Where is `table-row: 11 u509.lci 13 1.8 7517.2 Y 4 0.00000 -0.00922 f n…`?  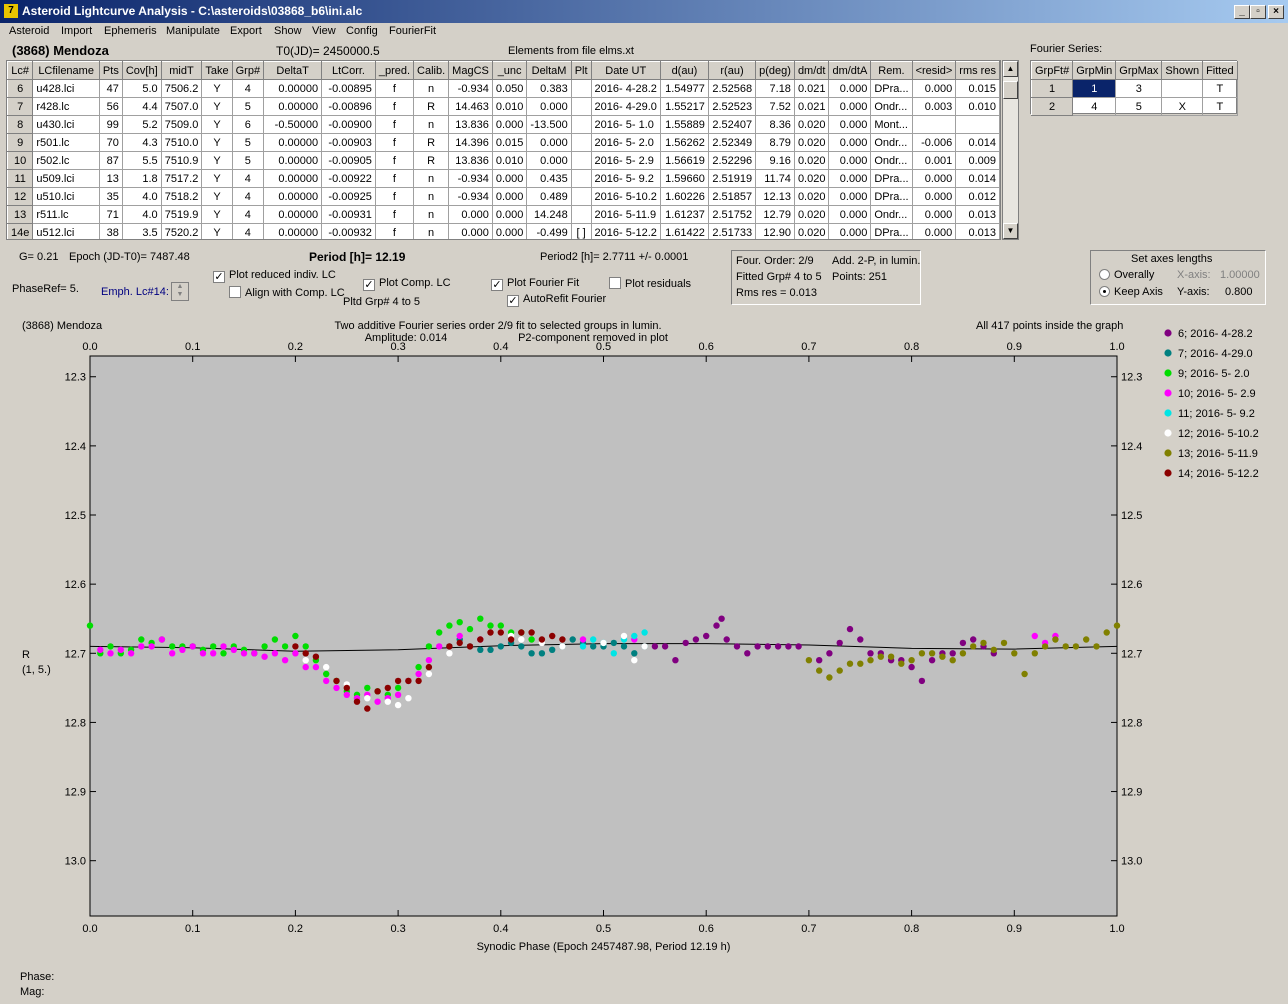
table-row: 11 u509.lci 13 1.8 7517.2 Y 4 0.00000 -0.00922 f n… is located at coordinates (503, 178).